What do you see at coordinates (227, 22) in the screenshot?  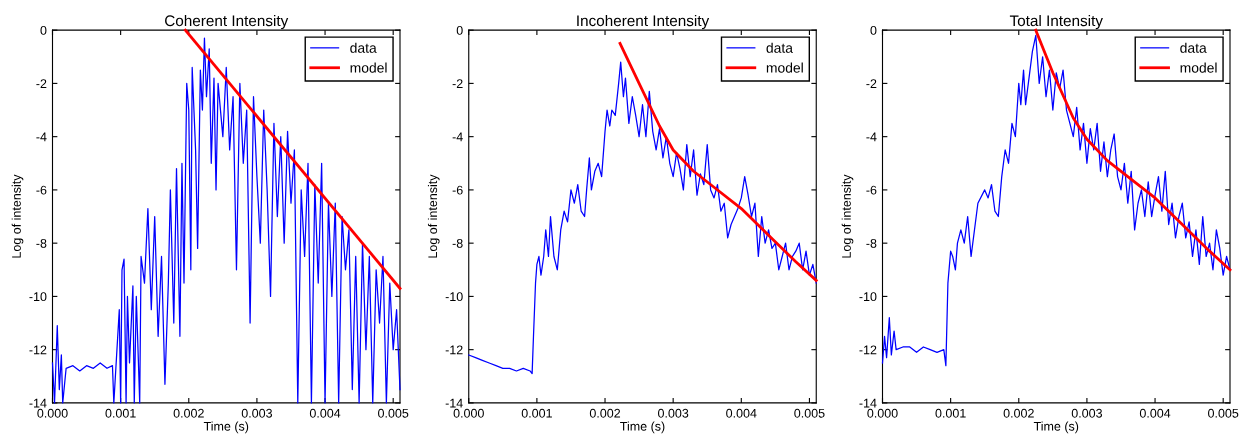 I see `chart-title: Coherent Intensity` at bounding box center [227, 22].